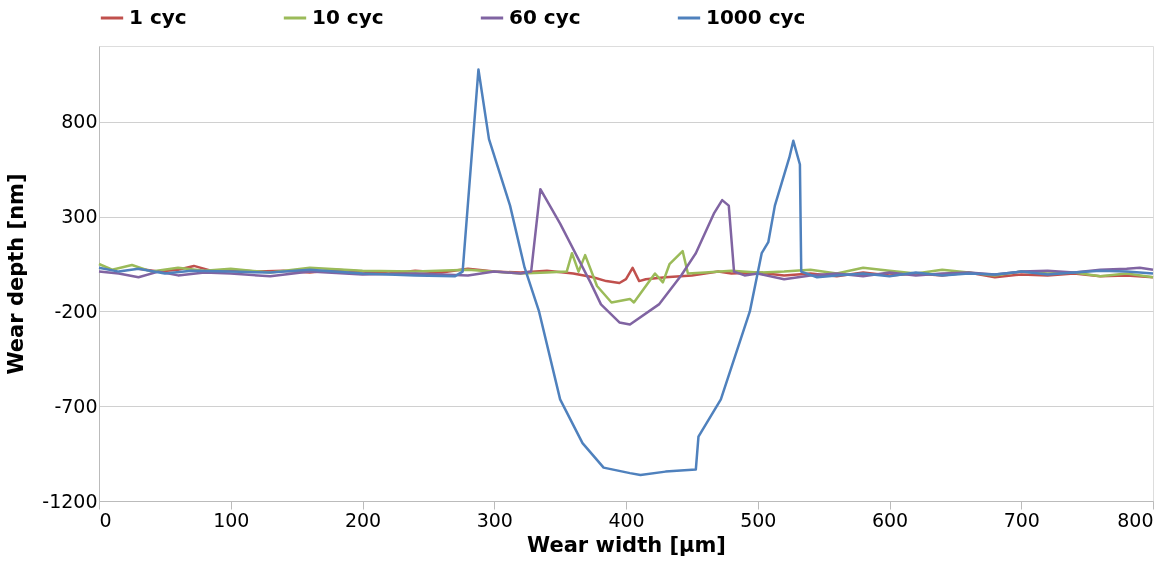 The height and width of the screenshot is (575, 1172). Describe the element at coordinates (1021, 519) in the screenshot. I see `x-tick-label: 700` at that location.